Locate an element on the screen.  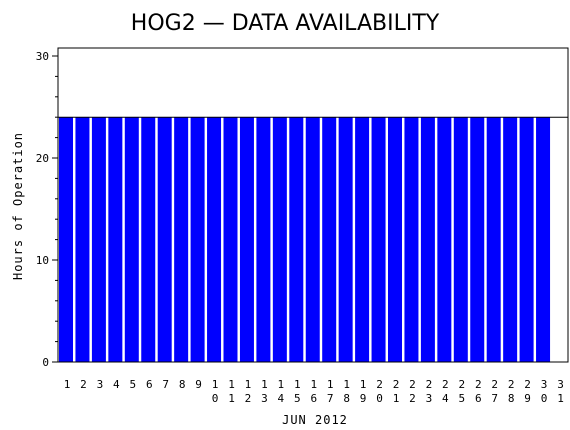
x-tick-label: 4 is located at coordinates (116, 384).